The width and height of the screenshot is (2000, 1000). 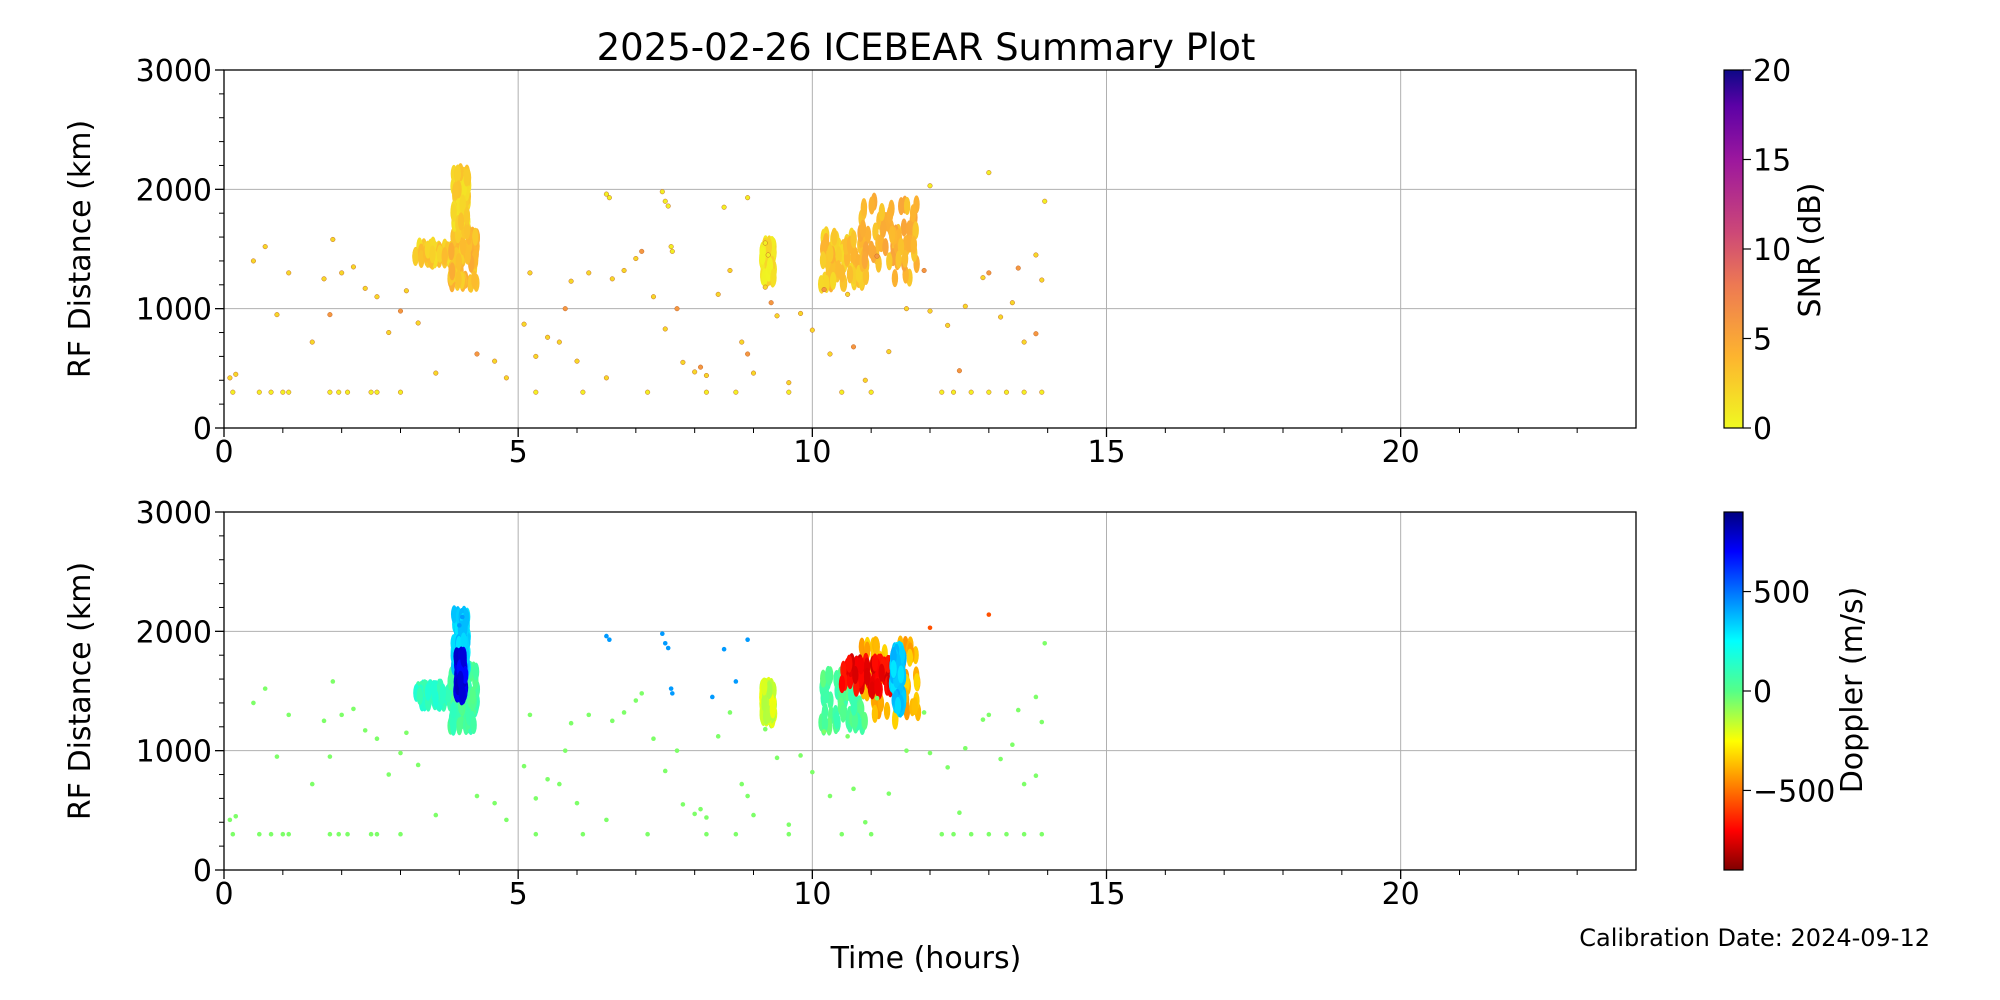 I want to click on snr-y-tick-label: 2000, so click(x=174, y=190).